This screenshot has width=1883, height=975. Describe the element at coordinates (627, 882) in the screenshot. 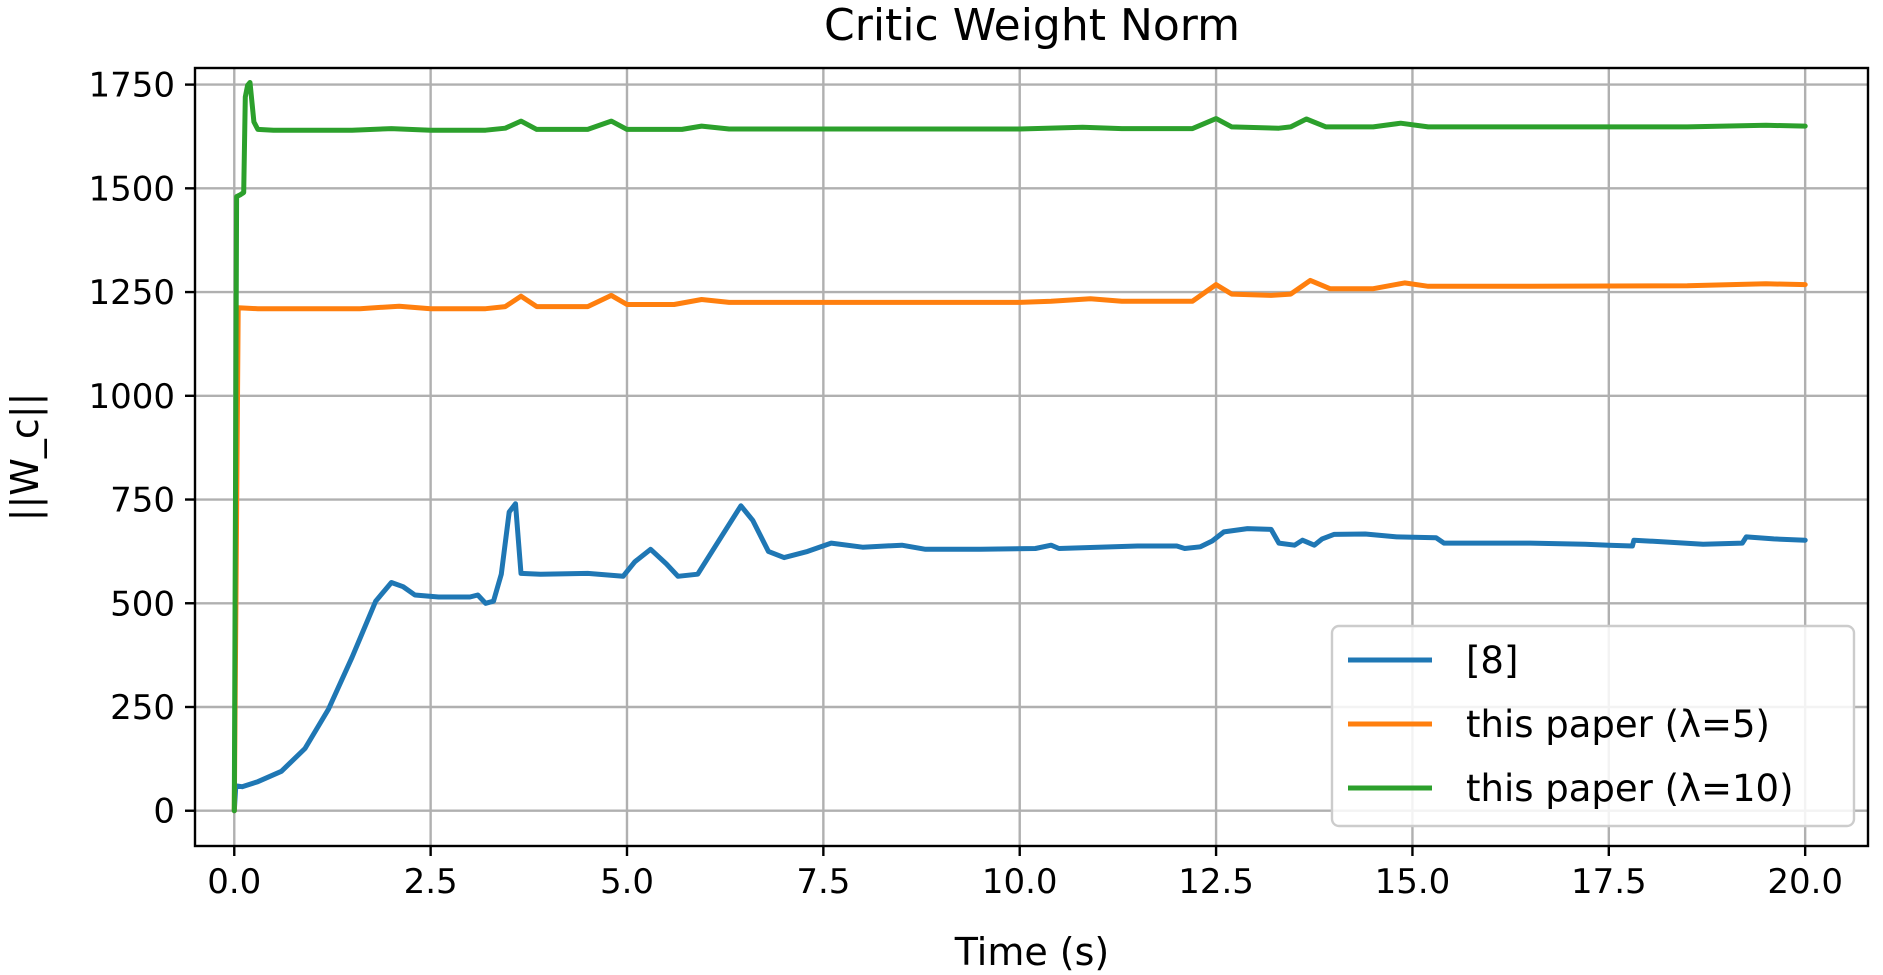

I see `x-tick-label: 5.0` at that location.